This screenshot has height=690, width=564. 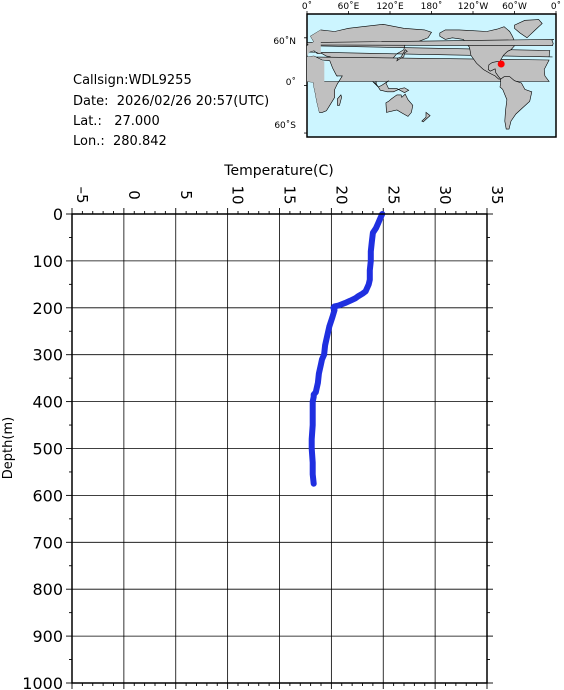 What do you see at coordinates (339, 100) in the screenshot?
I see `land-madagascar` at bounding box center [339, 100].